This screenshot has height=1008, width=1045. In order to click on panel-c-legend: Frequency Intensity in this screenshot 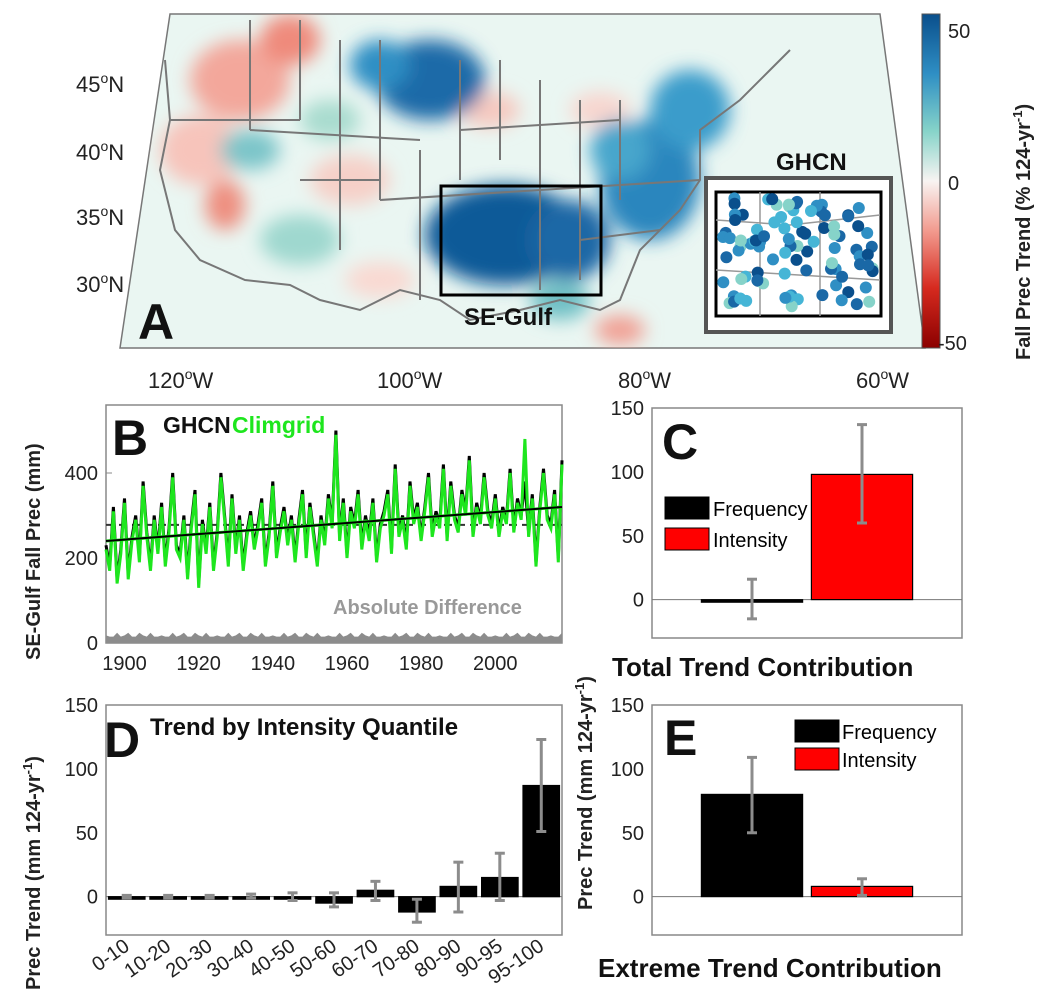, I will do `click(736, 524)`.